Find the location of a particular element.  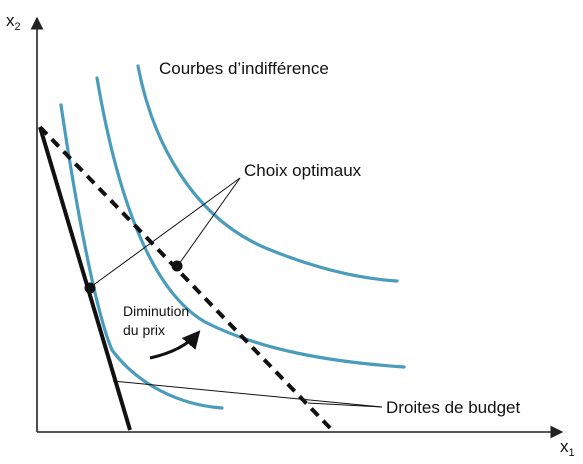

price-decrease-label-line2: du prix is located at coordinates (144, 330).